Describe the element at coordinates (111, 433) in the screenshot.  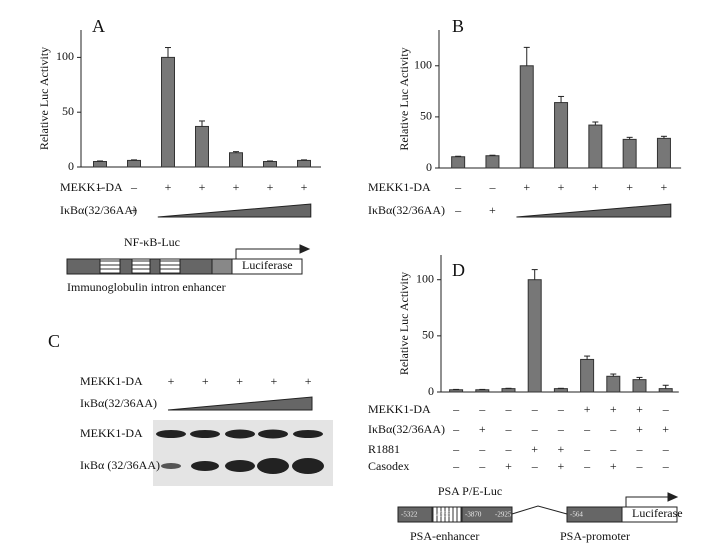
I see `blot-row-label: MEKK1-DA` at that location.